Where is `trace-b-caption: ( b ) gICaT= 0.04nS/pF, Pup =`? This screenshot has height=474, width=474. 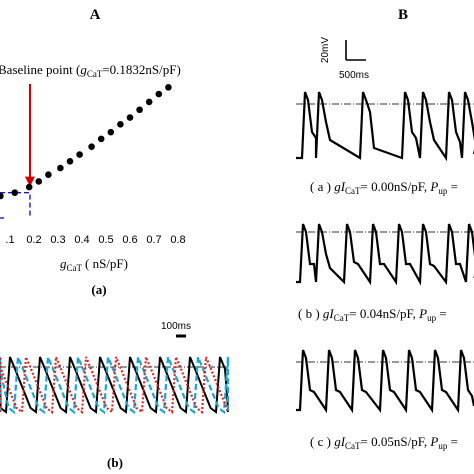 trace-b-caption: ( b ) gICaT= 0.04nS/pF, Pup = is located at coordinates (372, 314).